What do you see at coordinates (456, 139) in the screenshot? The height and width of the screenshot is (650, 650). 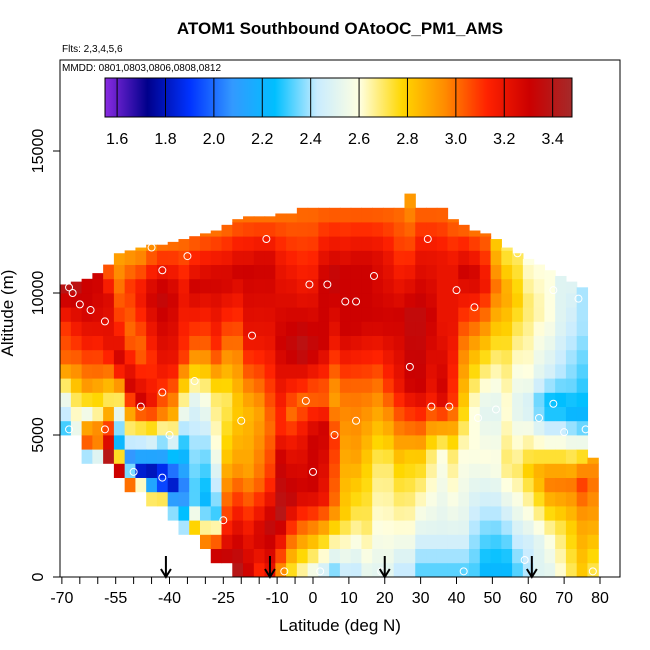 I see `colorbar-tick-label: 3.0` at bounding box center [456, 139].